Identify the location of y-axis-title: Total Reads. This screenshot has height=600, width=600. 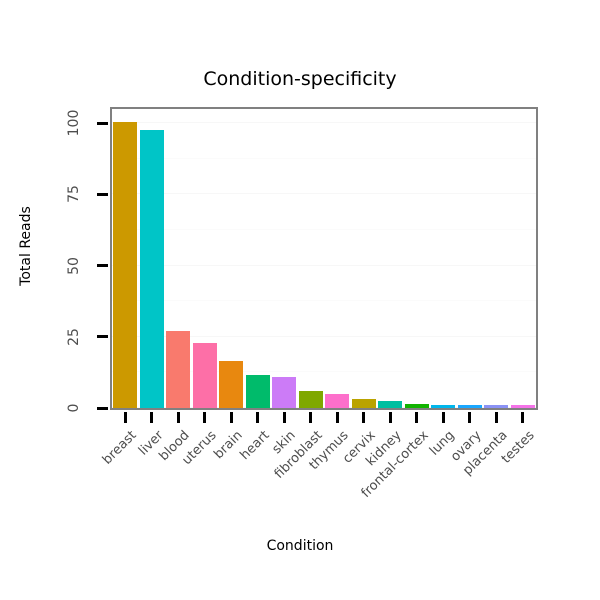
(26, 246).